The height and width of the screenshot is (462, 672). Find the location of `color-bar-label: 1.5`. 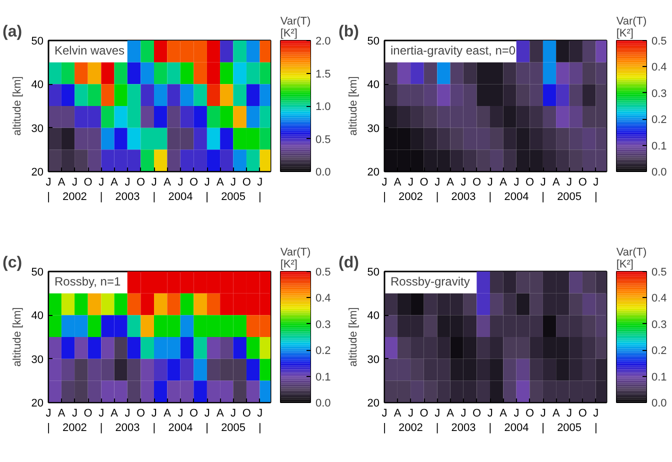

color-bar-label: 1.5 is located at coordinates (323, 74).